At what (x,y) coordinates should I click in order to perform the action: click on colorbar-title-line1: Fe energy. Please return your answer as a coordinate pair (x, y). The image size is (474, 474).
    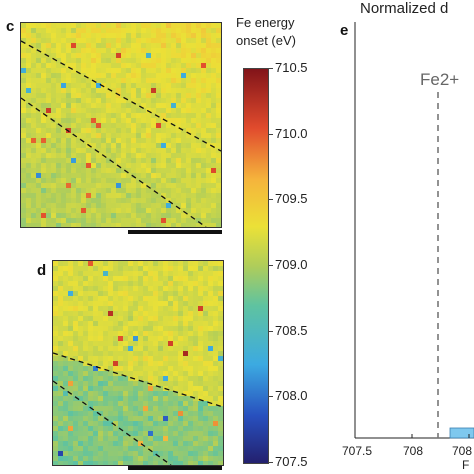
    Looking at the image, I should click on (265, 22).